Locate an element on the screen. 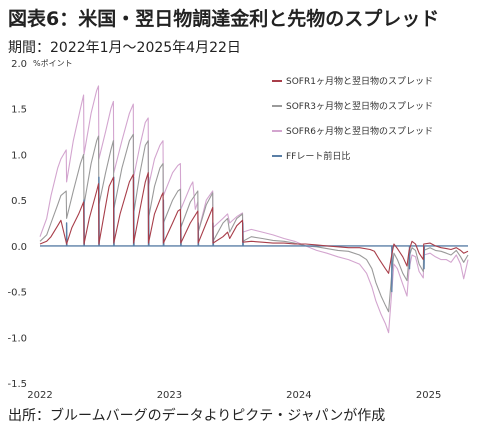 This screenshot has height=433, width=484. y-tick-label: 0.5 is located at coordinates (19, 201).